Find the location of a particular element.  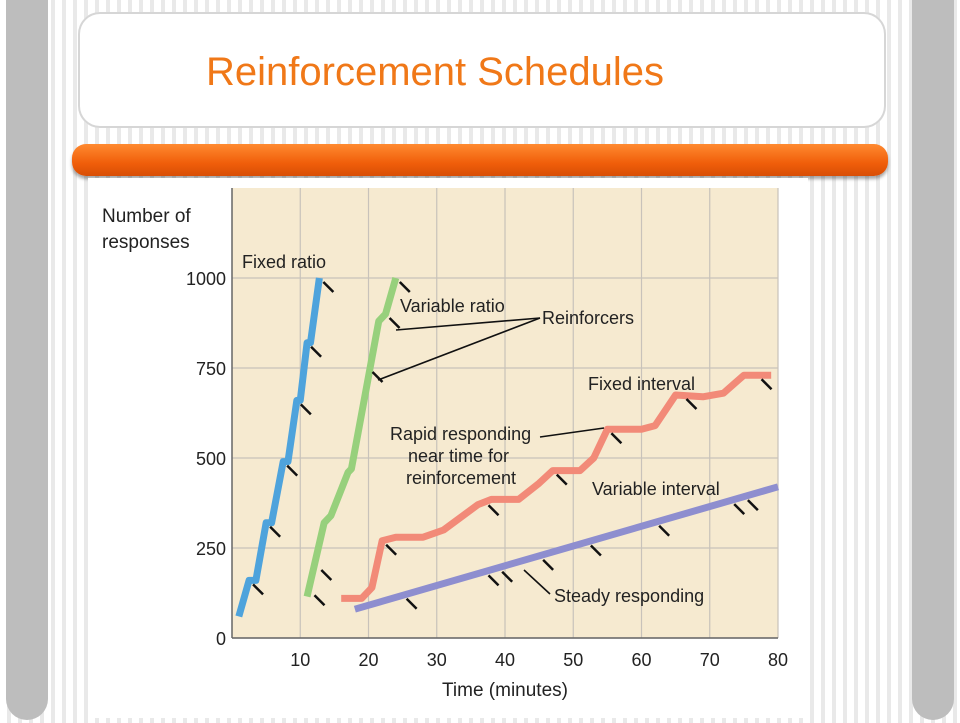

header-bar is located at coordinates (480, 160).